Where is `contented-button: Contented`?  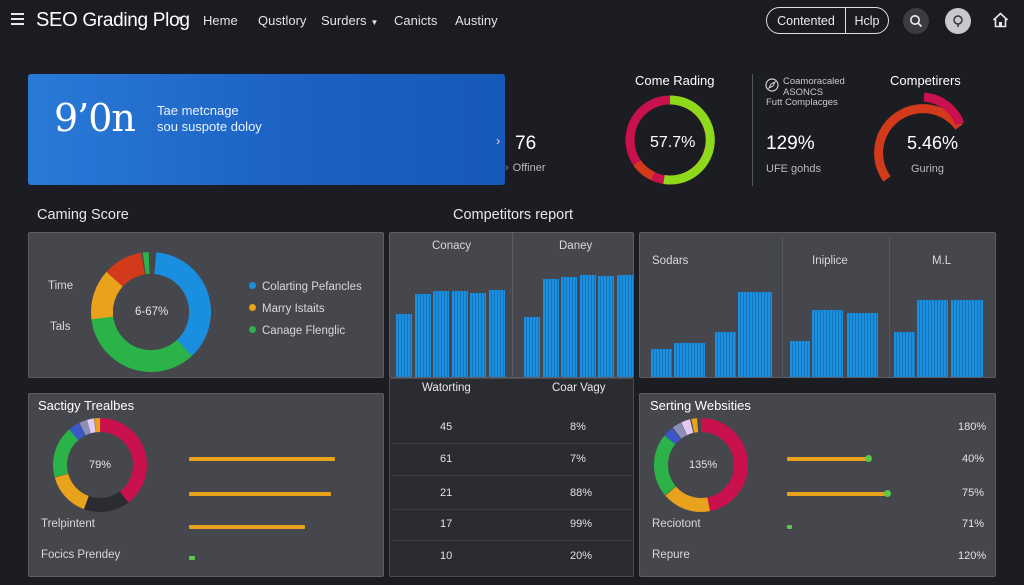
contented-button: Contented is located at coordinates (806, 20).